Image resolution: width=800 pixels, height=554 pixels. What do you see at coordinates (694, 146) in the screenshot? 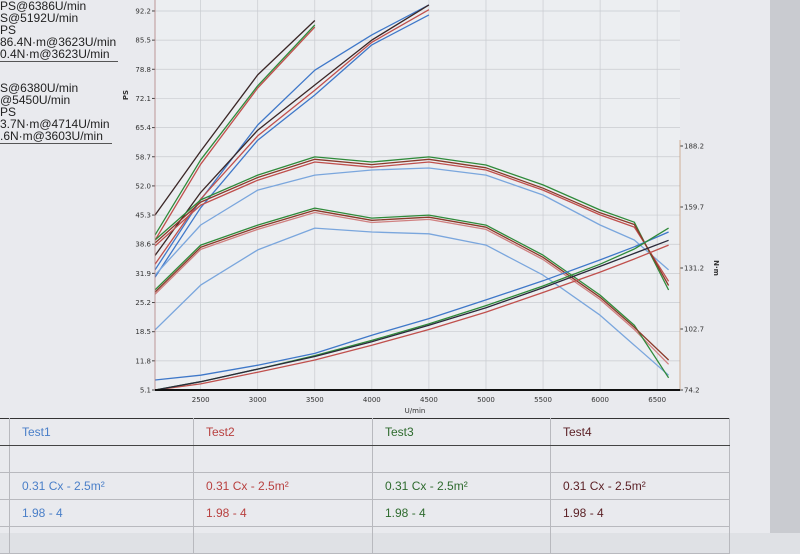
I see `y-right-tick-label: 188.2` at bounding box center [694, 146].